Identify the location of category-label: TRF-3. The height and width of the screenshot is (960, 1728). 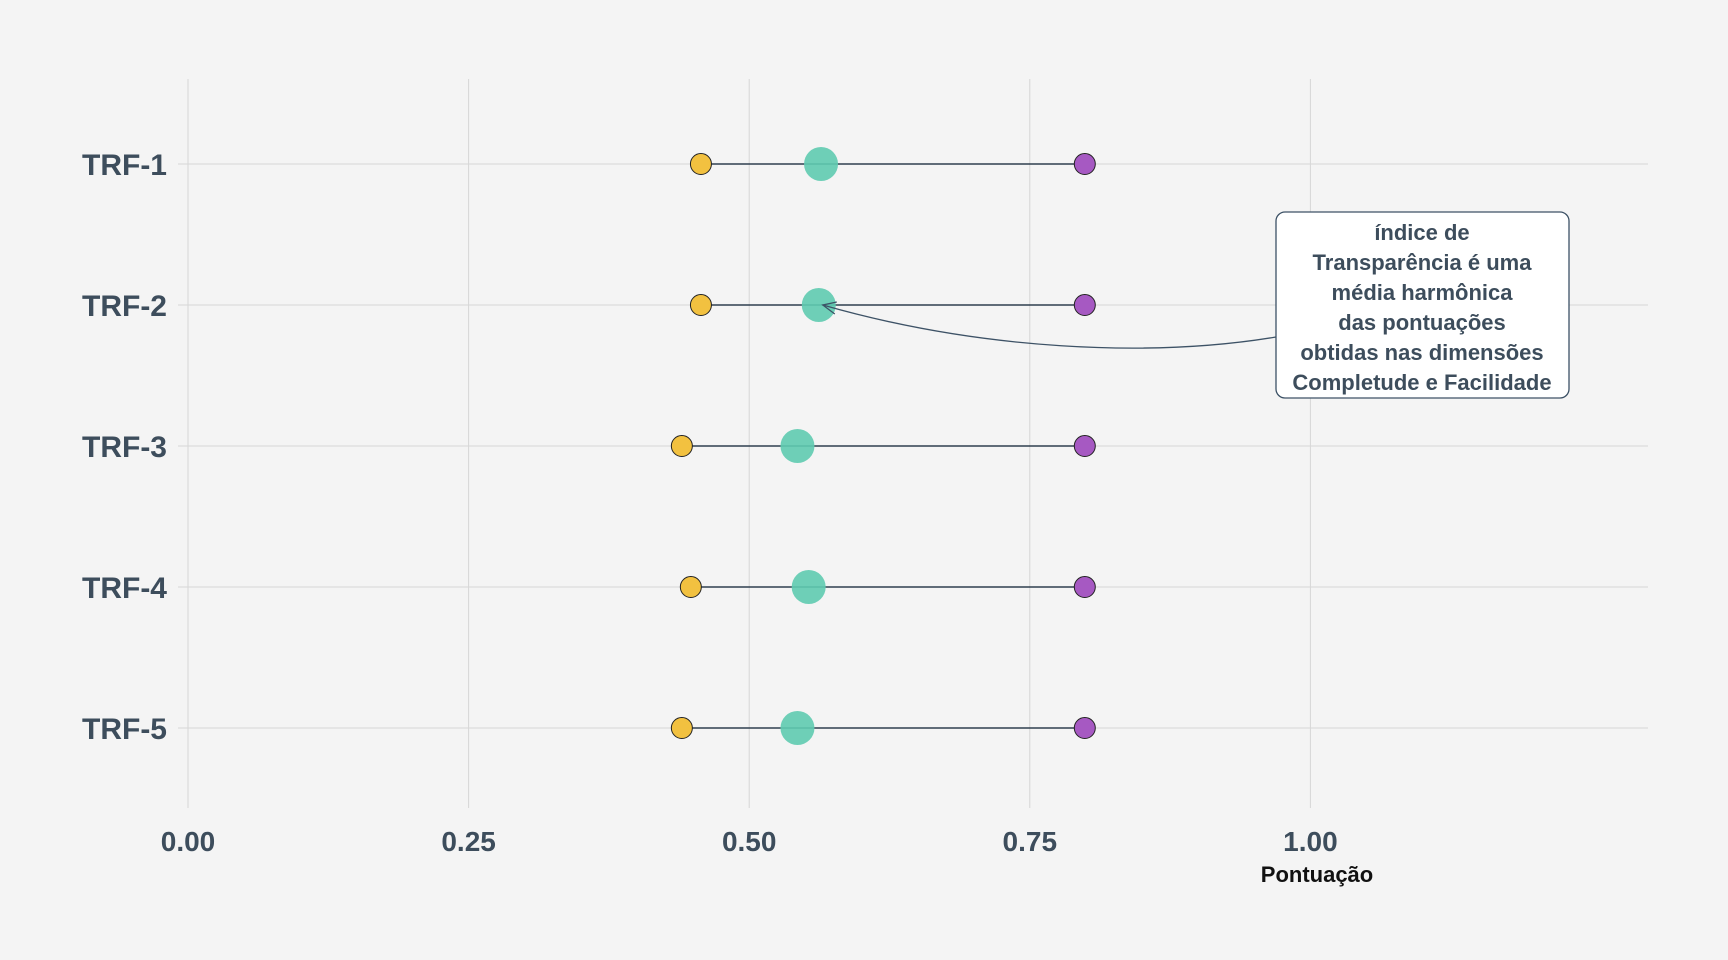
(124, 447).